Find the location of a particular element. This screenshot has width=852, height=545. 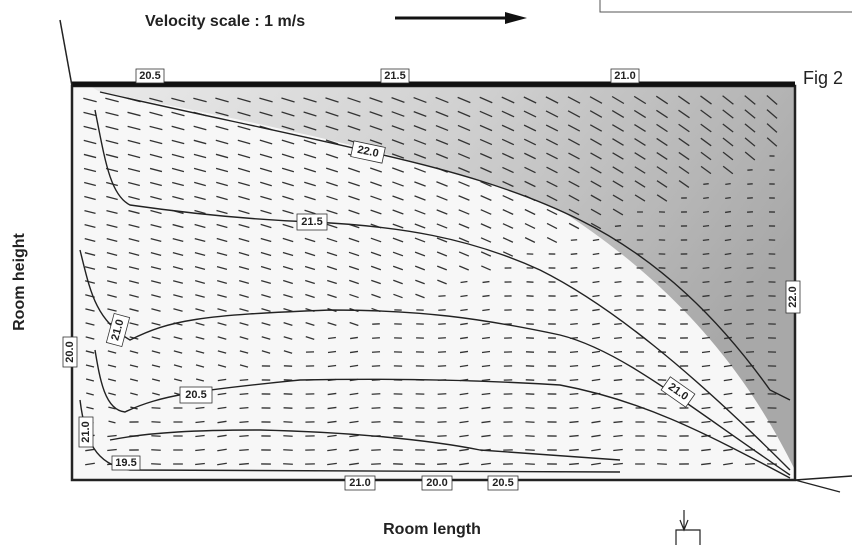

contour-label: 21.5 is located at coordinates (394, 76).